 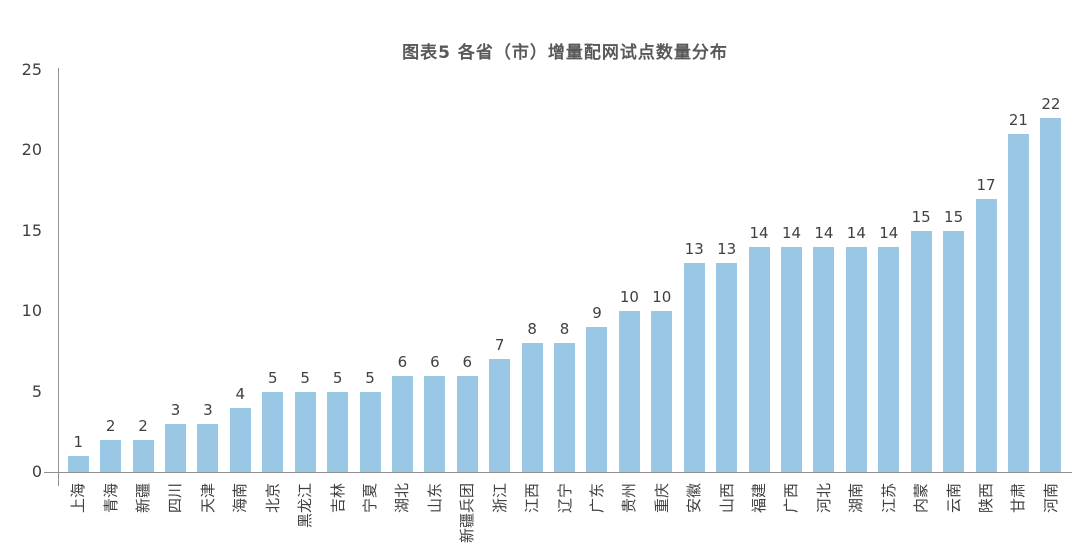 I want to click on y-axis-tick-label: 10, so click(x=31, y=311).